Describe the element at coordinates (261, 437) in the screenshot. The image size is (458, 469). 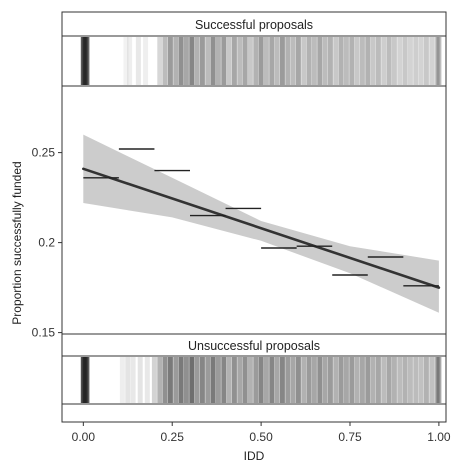
I see `x-tick-label-2: 0.50` at that location.